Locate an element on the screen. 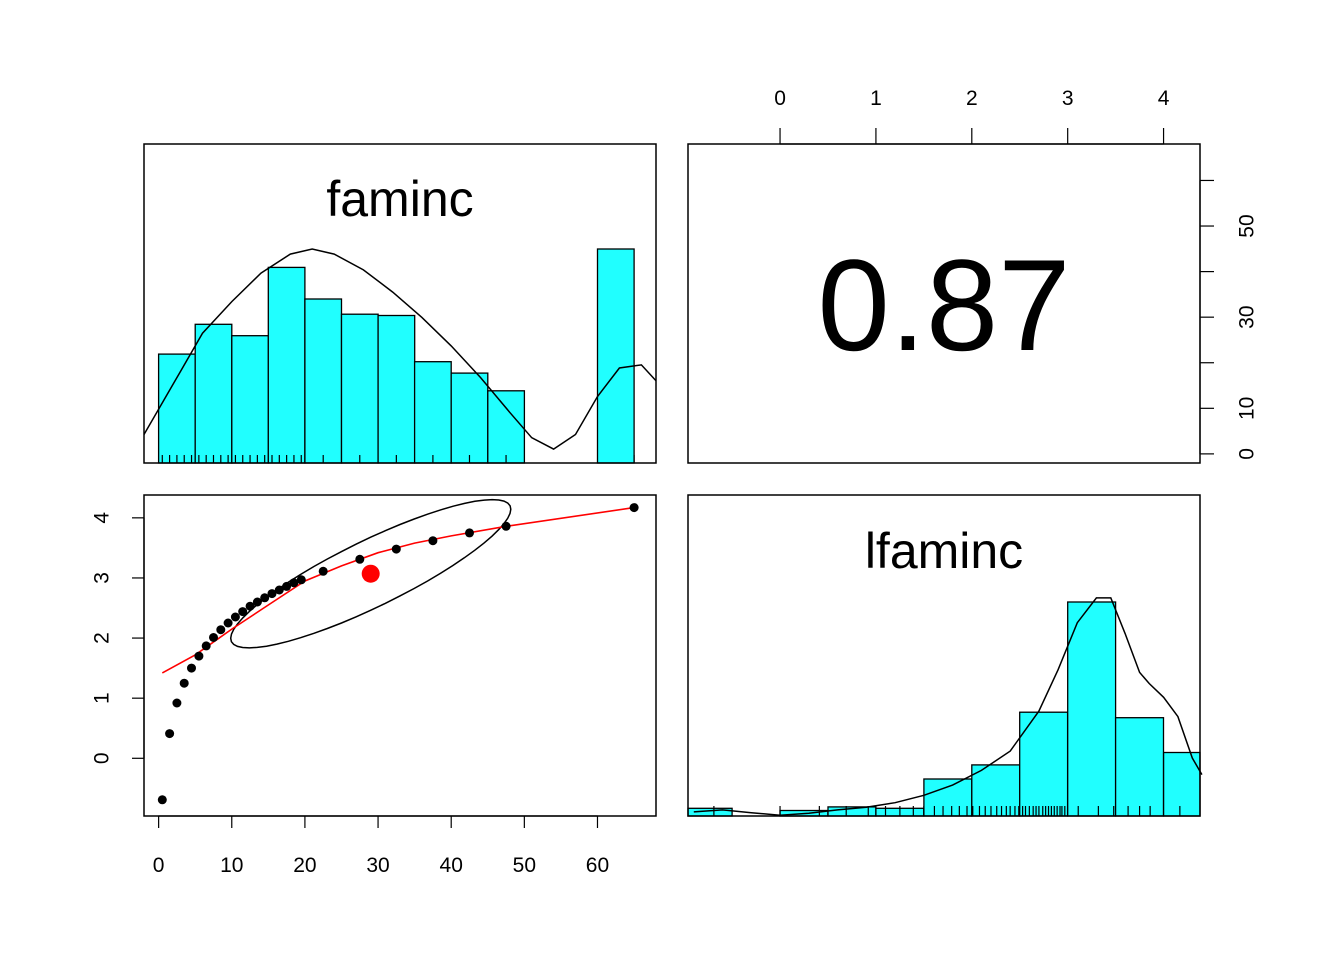  faminc-panel-frame is located at coordinates (400, 303).